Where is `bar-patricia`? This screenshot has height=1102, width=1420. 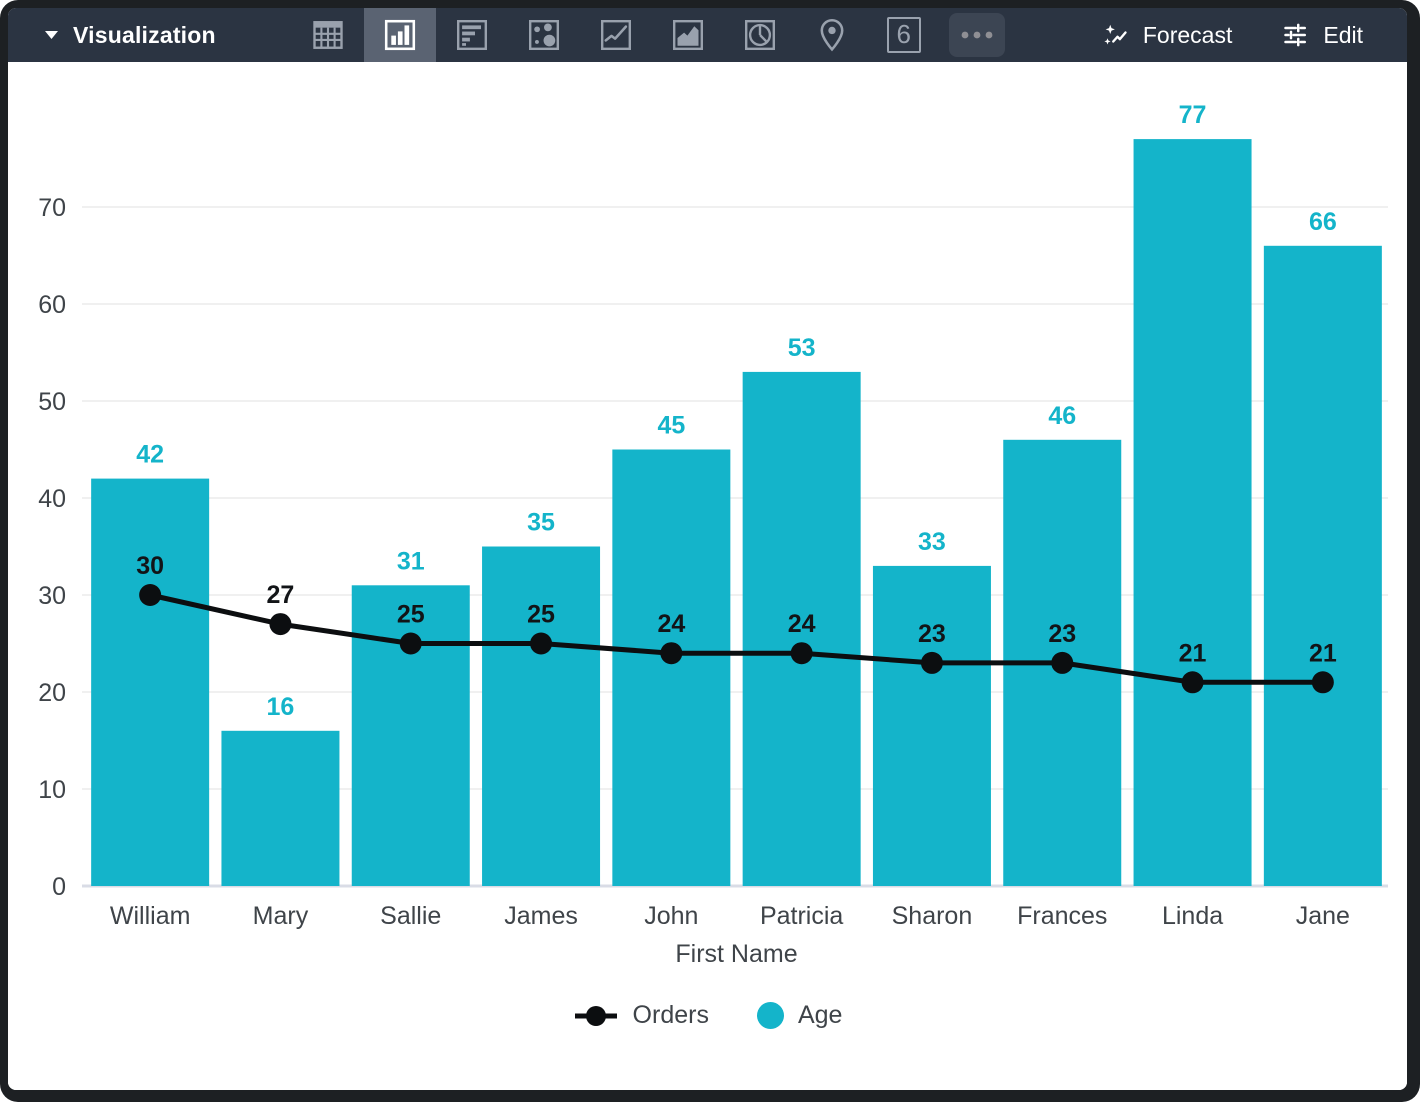 bar-patricia is located at coordinates (801, 628).